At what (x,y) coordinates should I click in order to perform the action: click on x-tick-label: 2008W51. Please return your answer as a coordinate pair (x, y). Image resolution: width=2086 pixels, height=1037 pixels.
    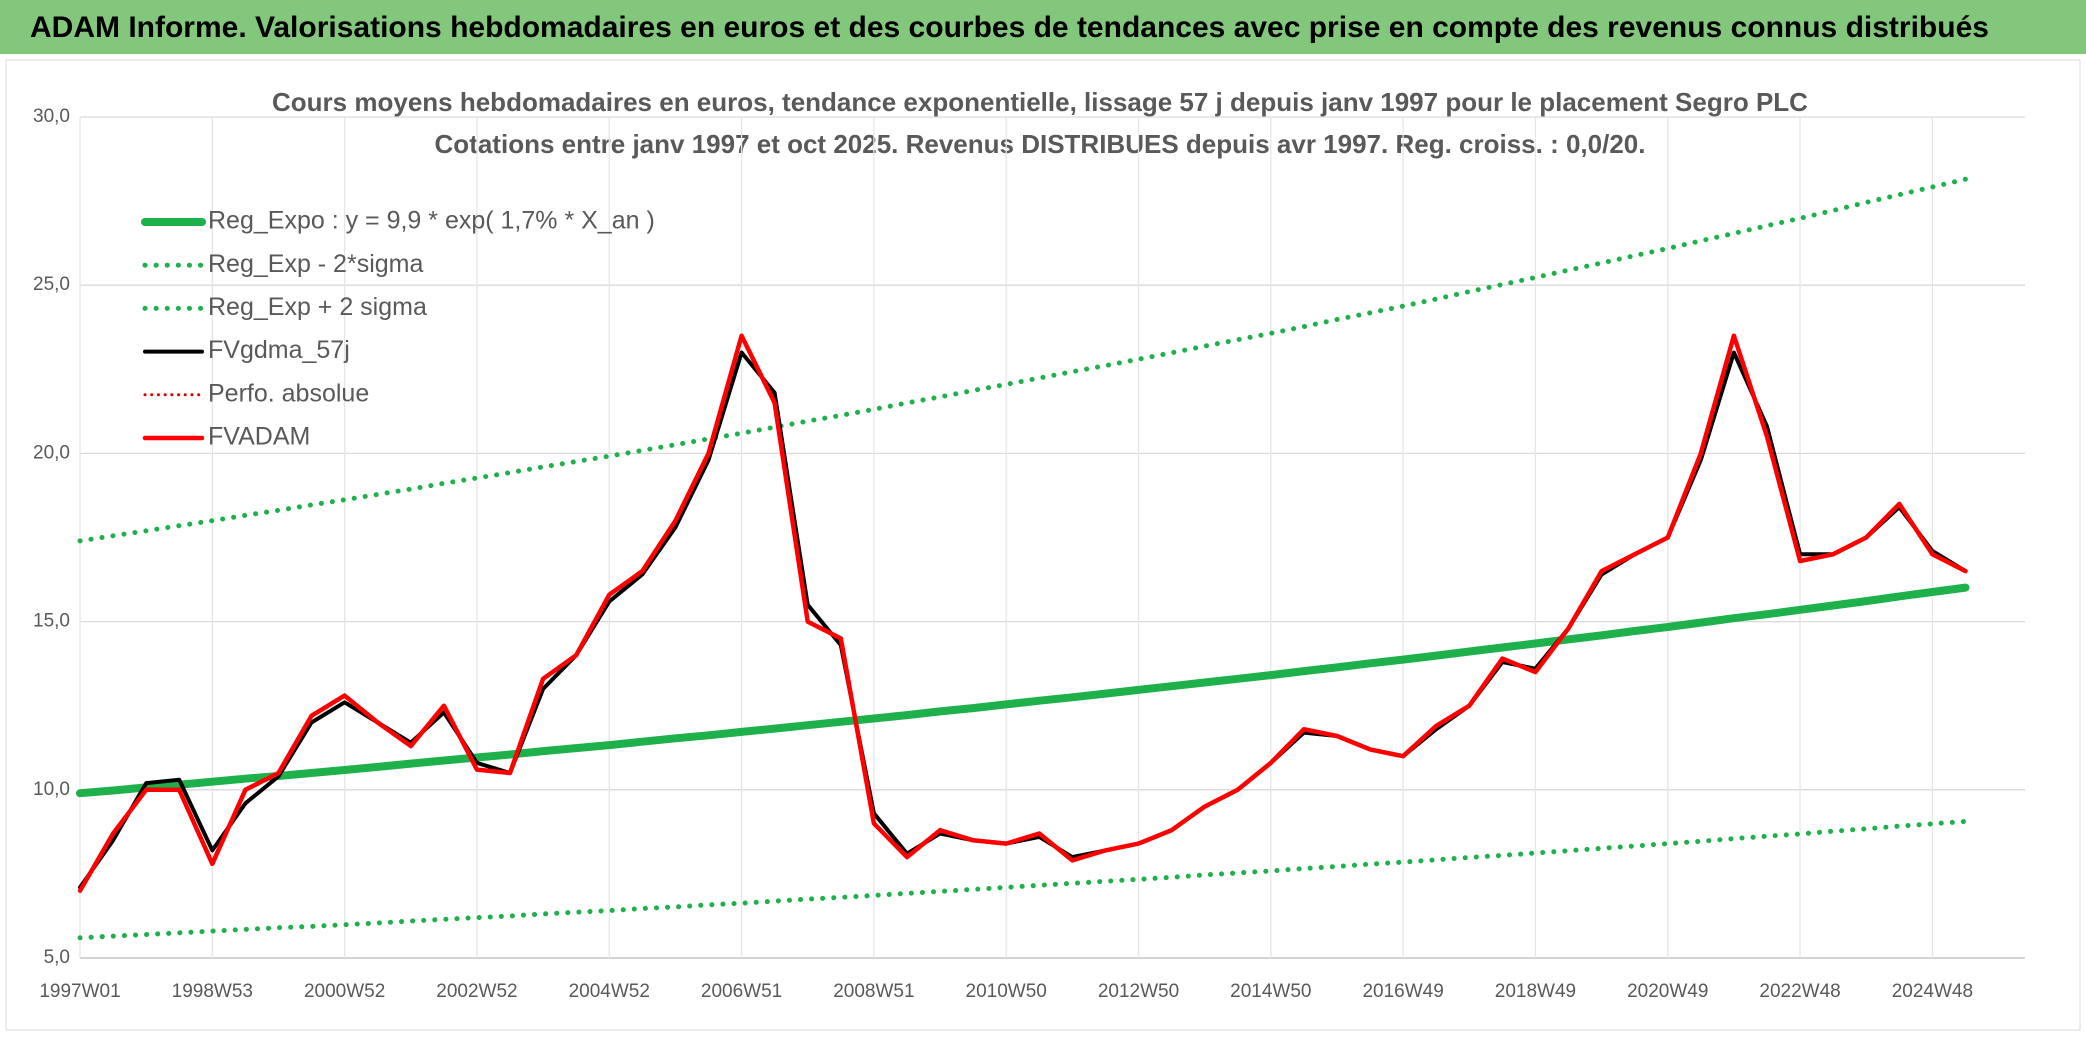
    Looking at the image, I should click on (873, 991).